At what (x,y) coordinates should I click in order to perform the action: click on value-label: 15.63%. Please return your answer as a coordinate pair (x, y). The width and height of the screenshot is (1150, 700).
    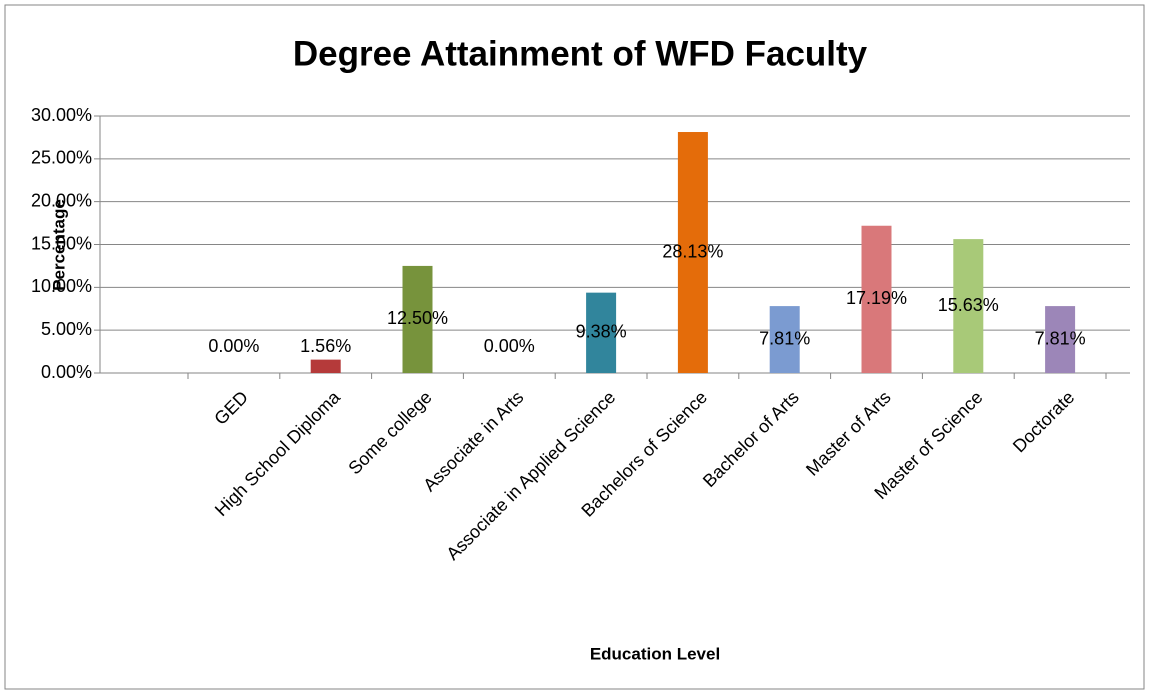
    Looking at the image, I should click on (968, 305).